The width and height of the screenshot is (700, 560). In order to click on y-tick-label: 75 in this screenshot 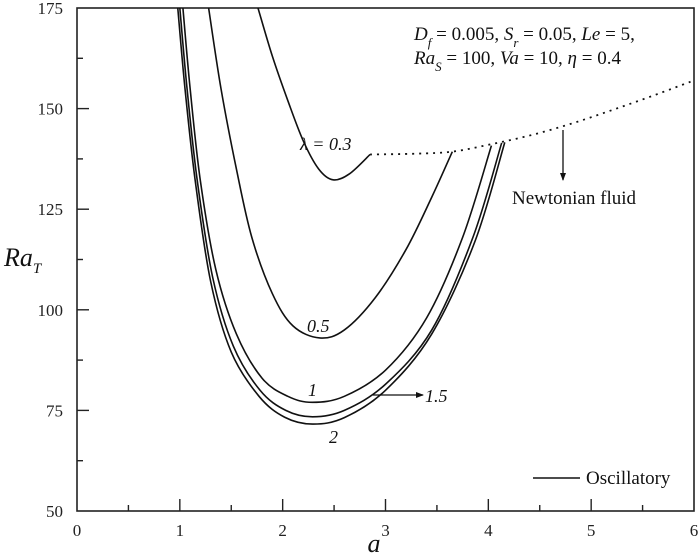, I will do `click(54, 410)`.